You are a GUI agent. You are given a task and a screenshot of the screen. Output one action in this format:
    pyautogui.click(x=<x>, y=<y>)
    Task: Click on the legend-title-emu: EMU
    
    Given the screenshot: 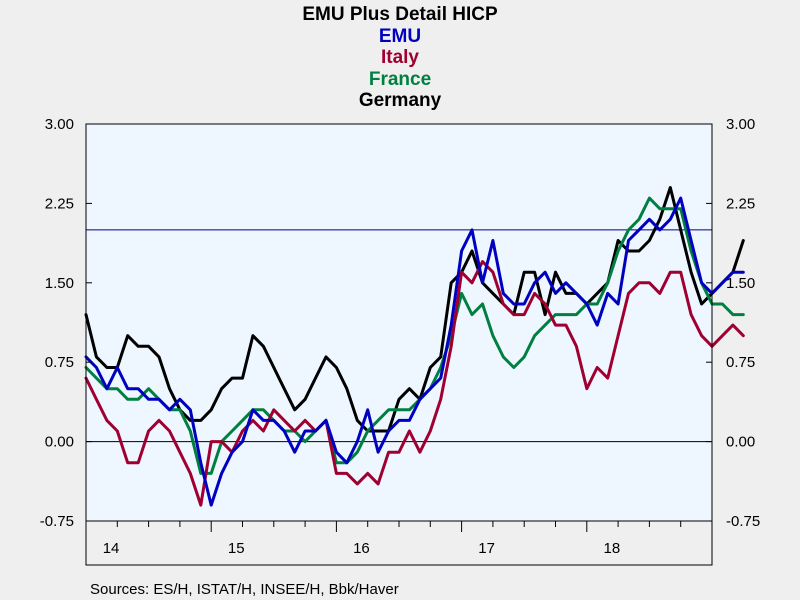 What is the action you would take?
    pyautogui.click(x=400, y=36)
    